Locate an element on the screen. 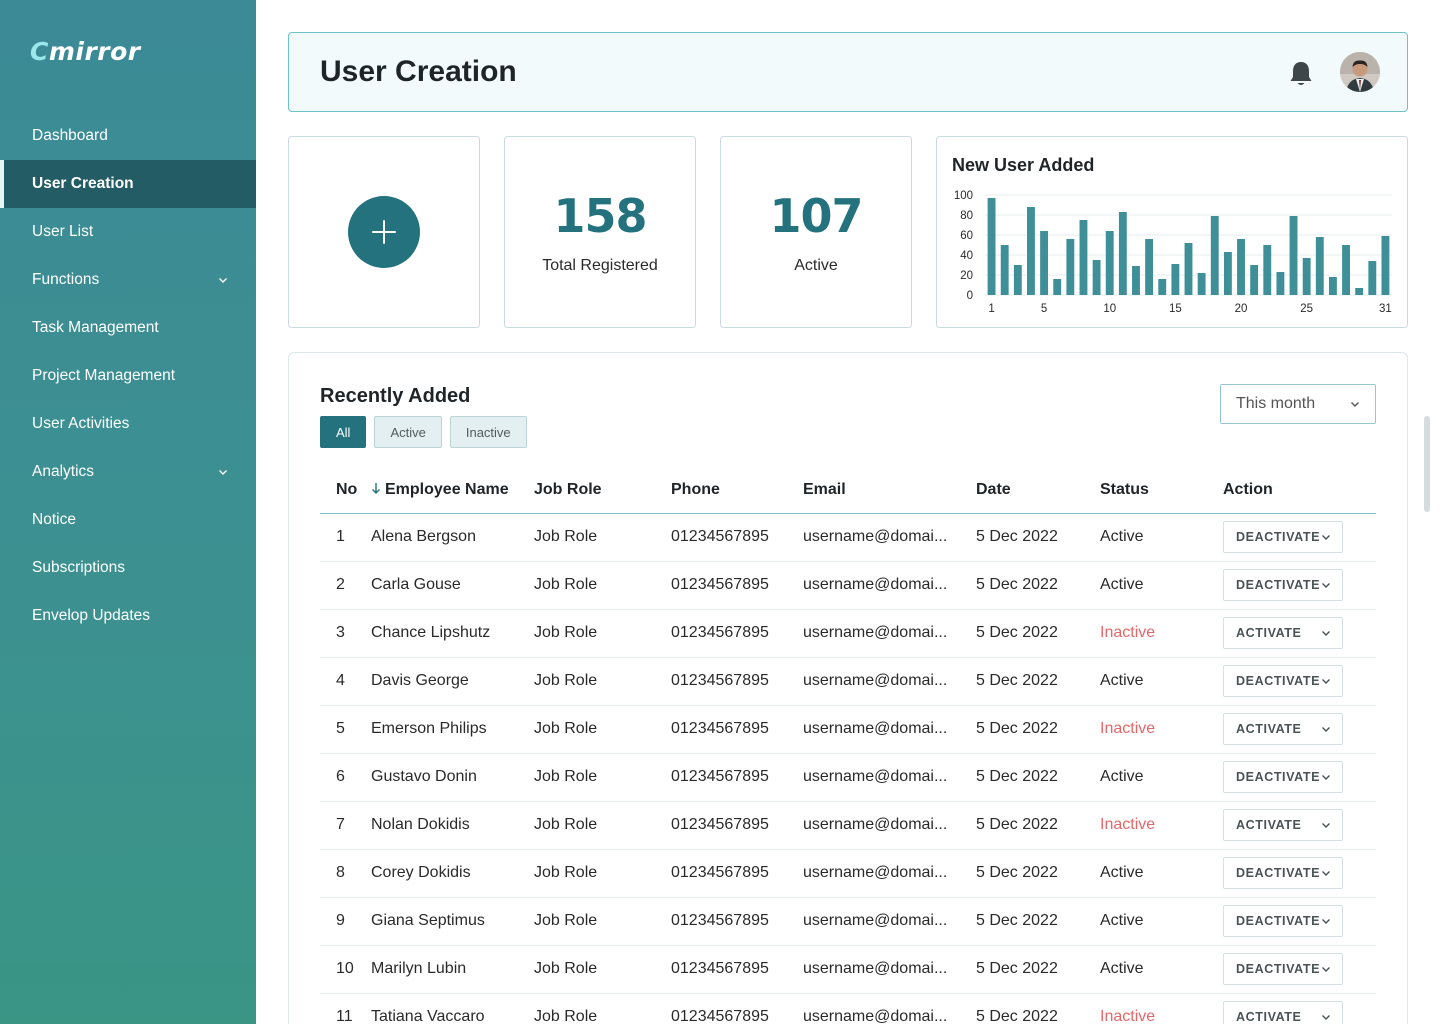  cell-no: 7 is located at coordinates (345, 825).